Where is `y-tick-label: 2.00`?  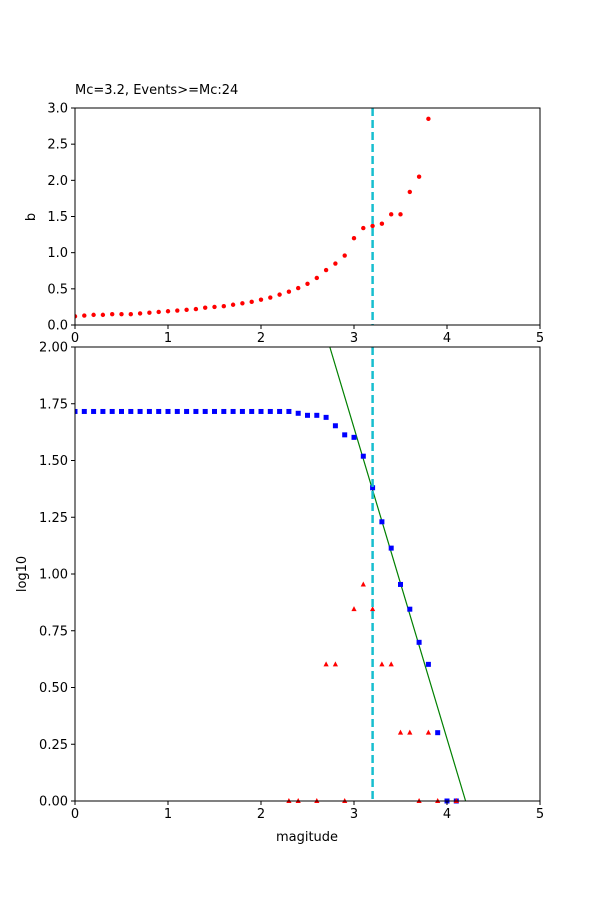 y-tick-label: 2.00 is located at coordinates (53, 348).